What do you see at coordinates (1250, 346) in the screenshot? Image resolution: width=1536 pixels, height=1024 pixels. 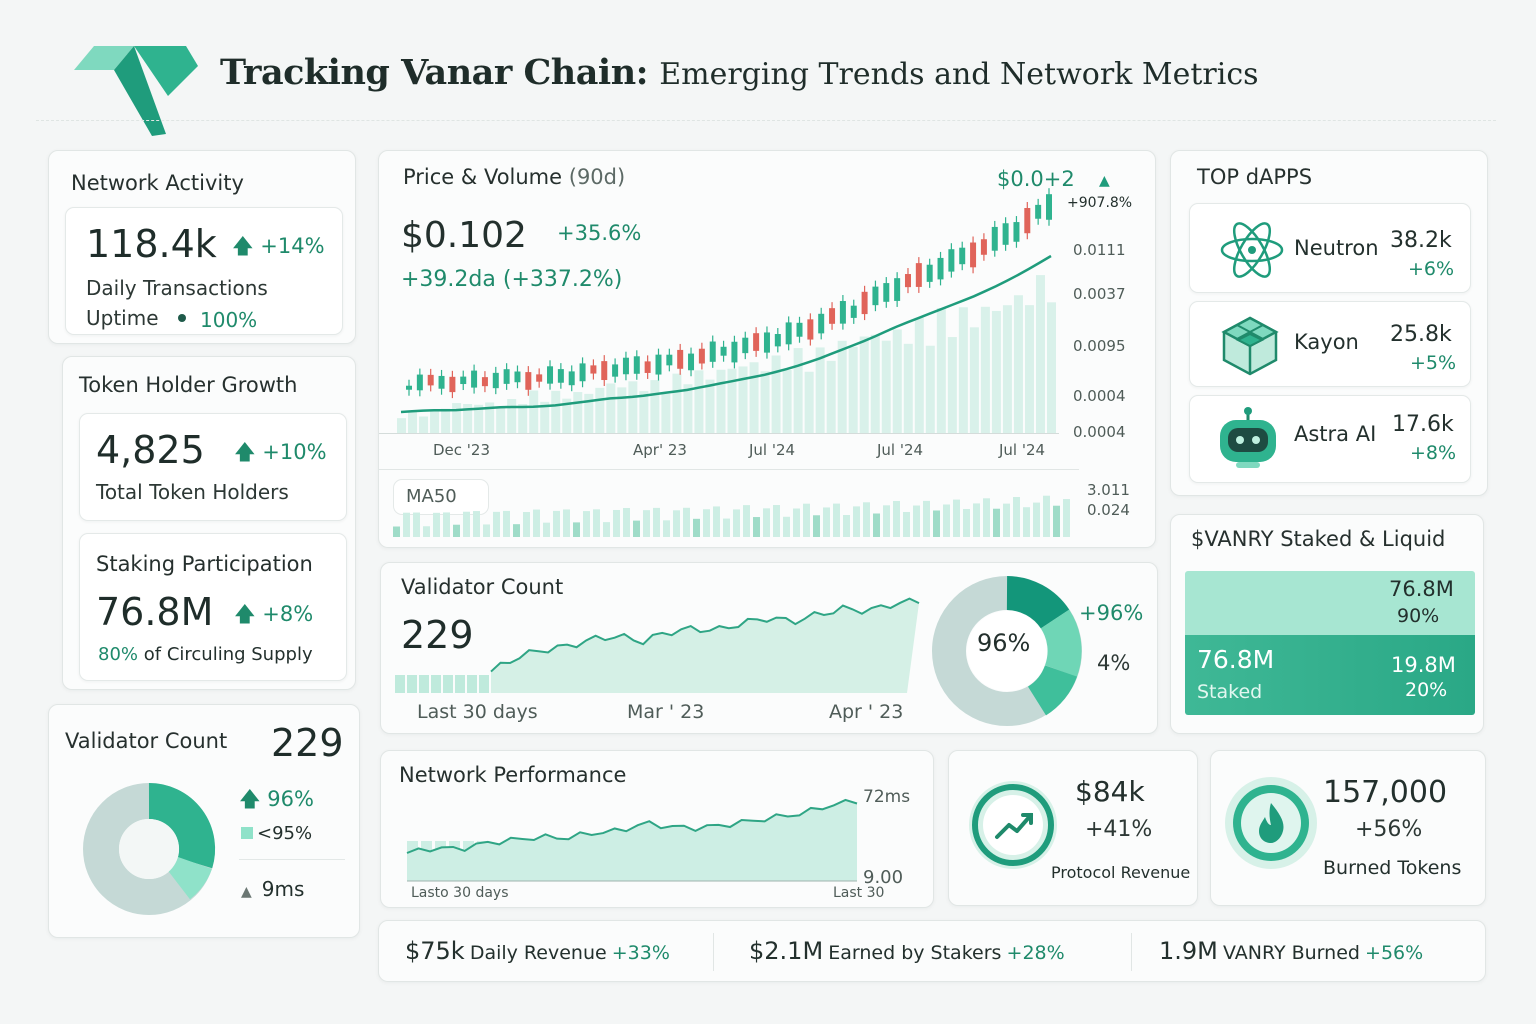 I see `cube-icon` at bounding box center [1250, 346].